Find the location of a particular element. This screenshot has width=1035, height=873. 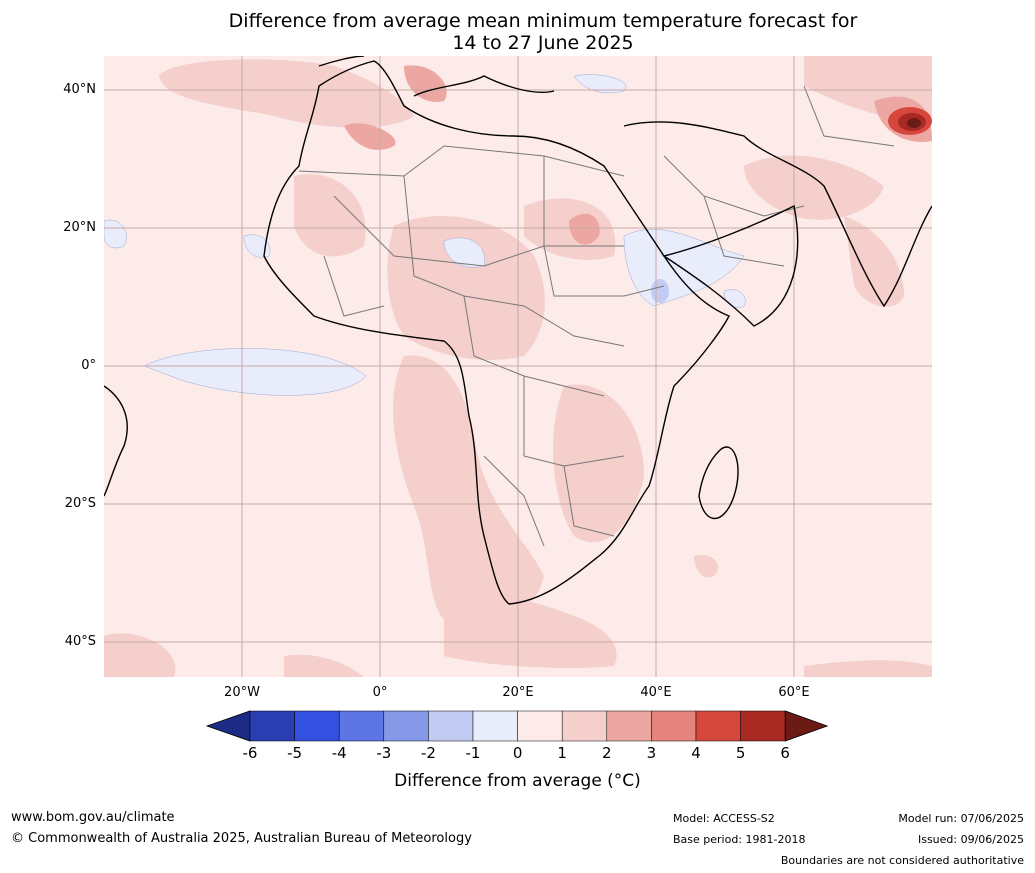

colorbar-cells is located at coordinates (517, 726).